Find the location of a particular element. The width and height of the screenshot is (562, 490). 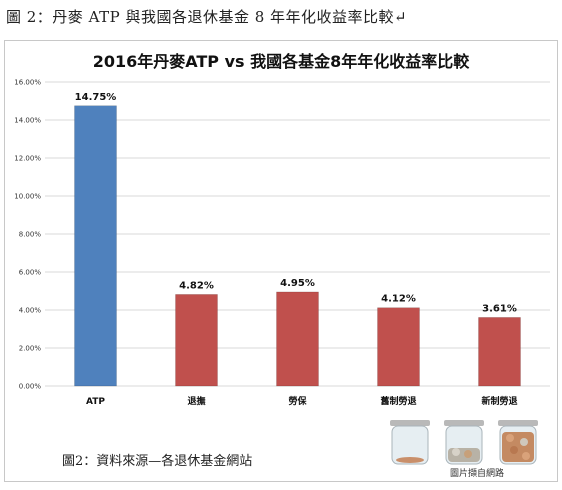

category-label: ATP is located at coordinates (95, 402).